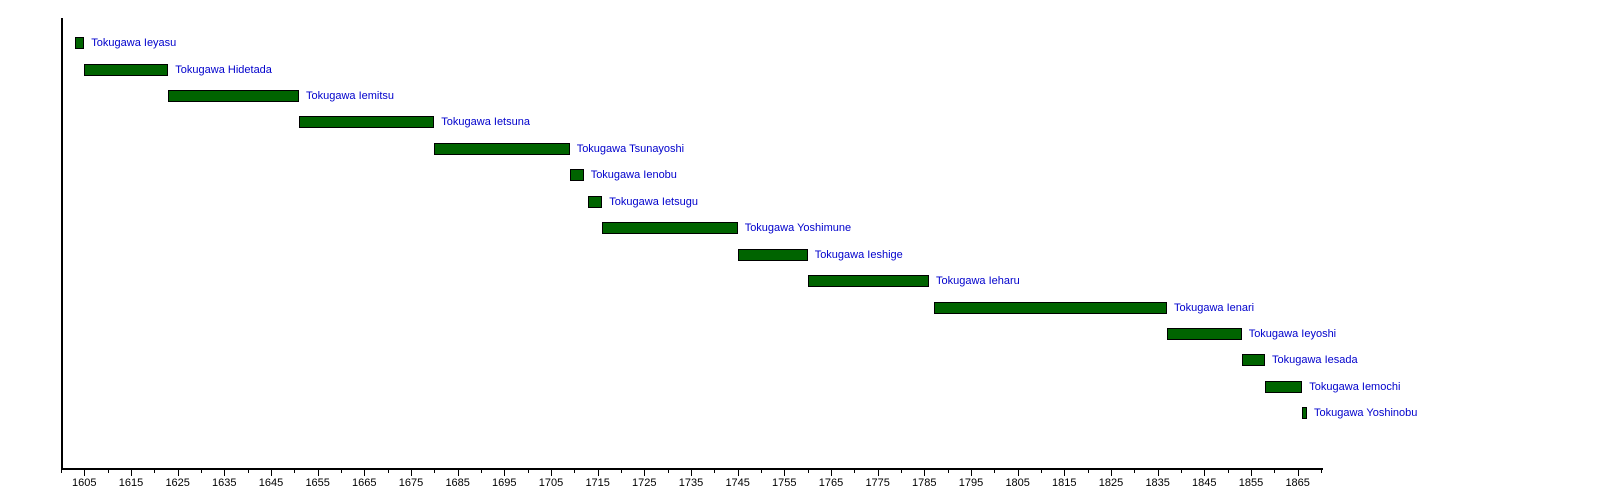 This screenshot has height=500, width=1600. I want to click on x-axis-tick-label: 1755, so click(784, 483).